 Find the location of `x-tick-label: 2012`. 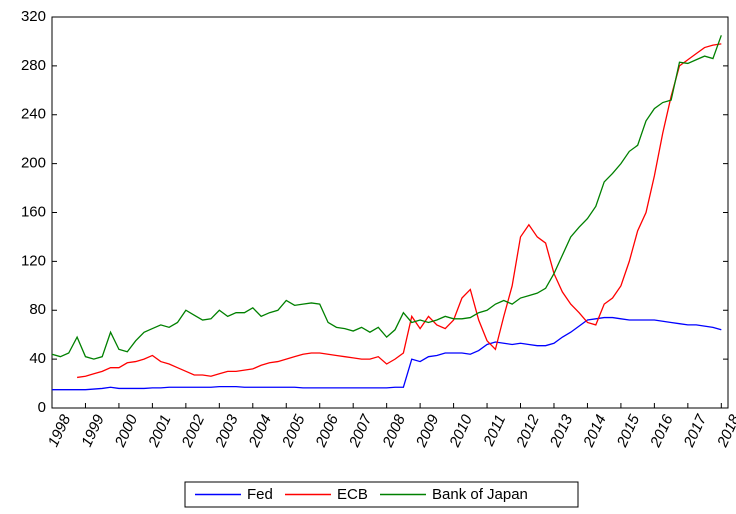

x-tick-label: 2012 is located at coordinates (528, 431).